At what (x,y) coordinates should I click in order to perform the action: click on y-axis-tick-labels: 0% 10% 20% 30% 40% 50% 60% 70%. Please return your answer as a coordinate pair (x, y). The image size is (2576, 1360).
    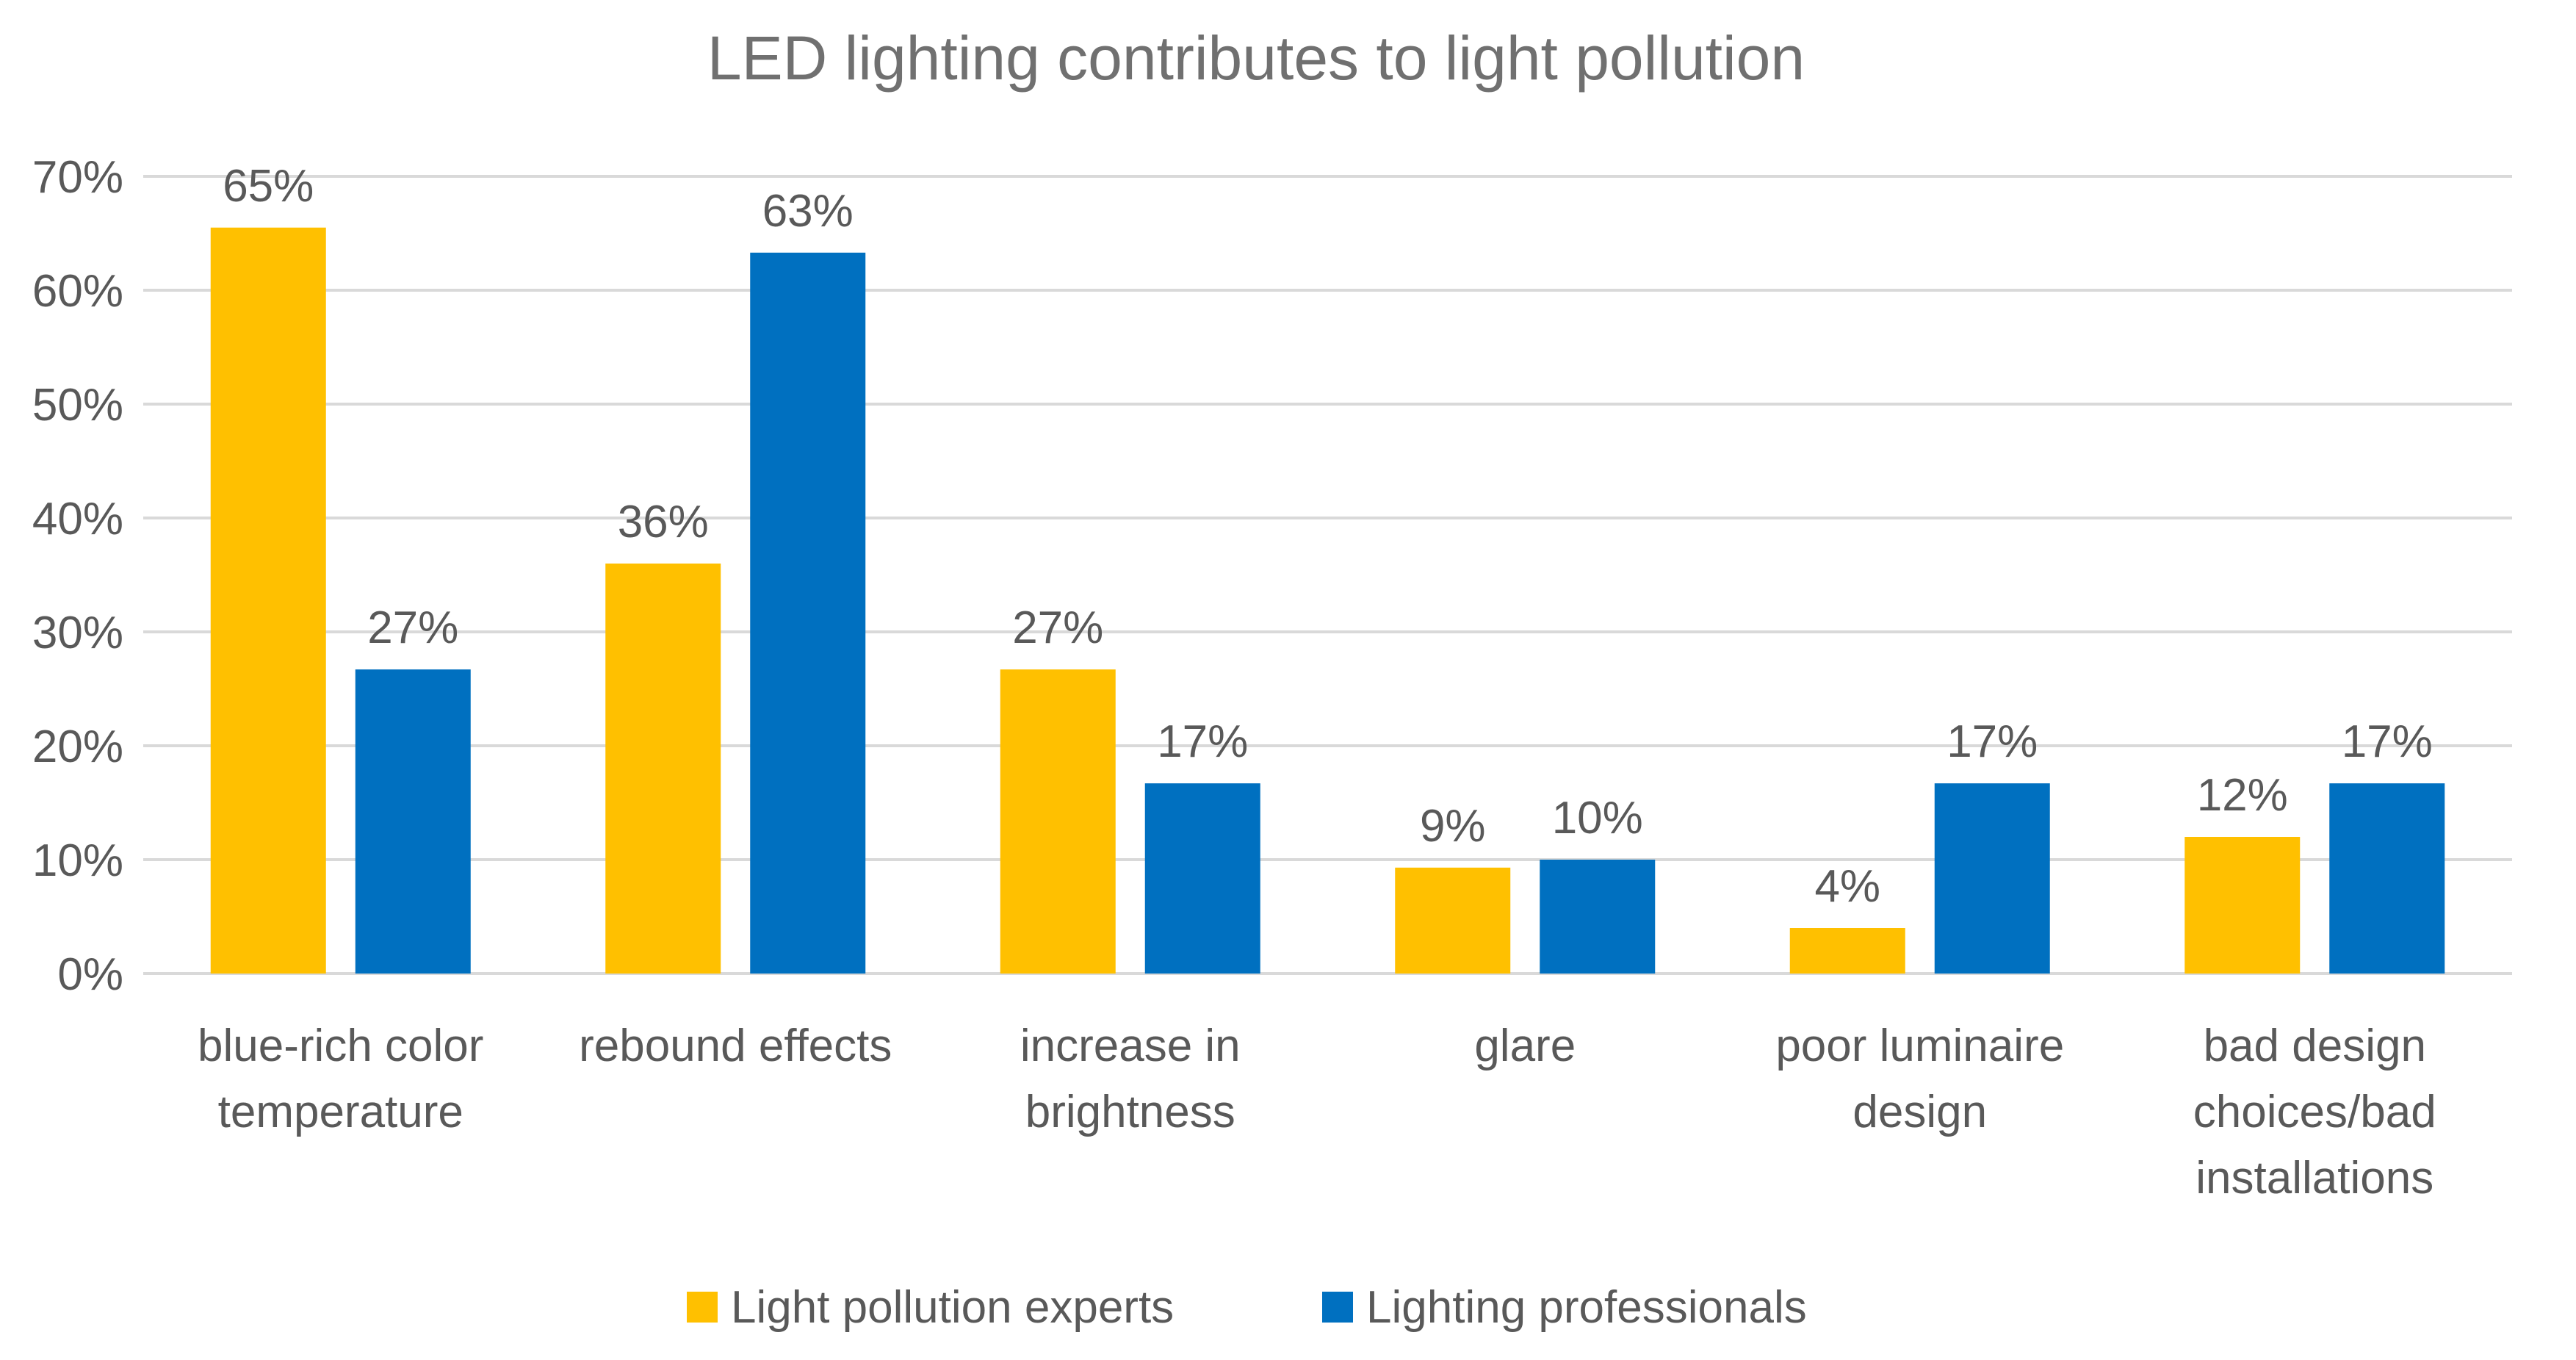
    Looking at the image, I should click on (77, 576).